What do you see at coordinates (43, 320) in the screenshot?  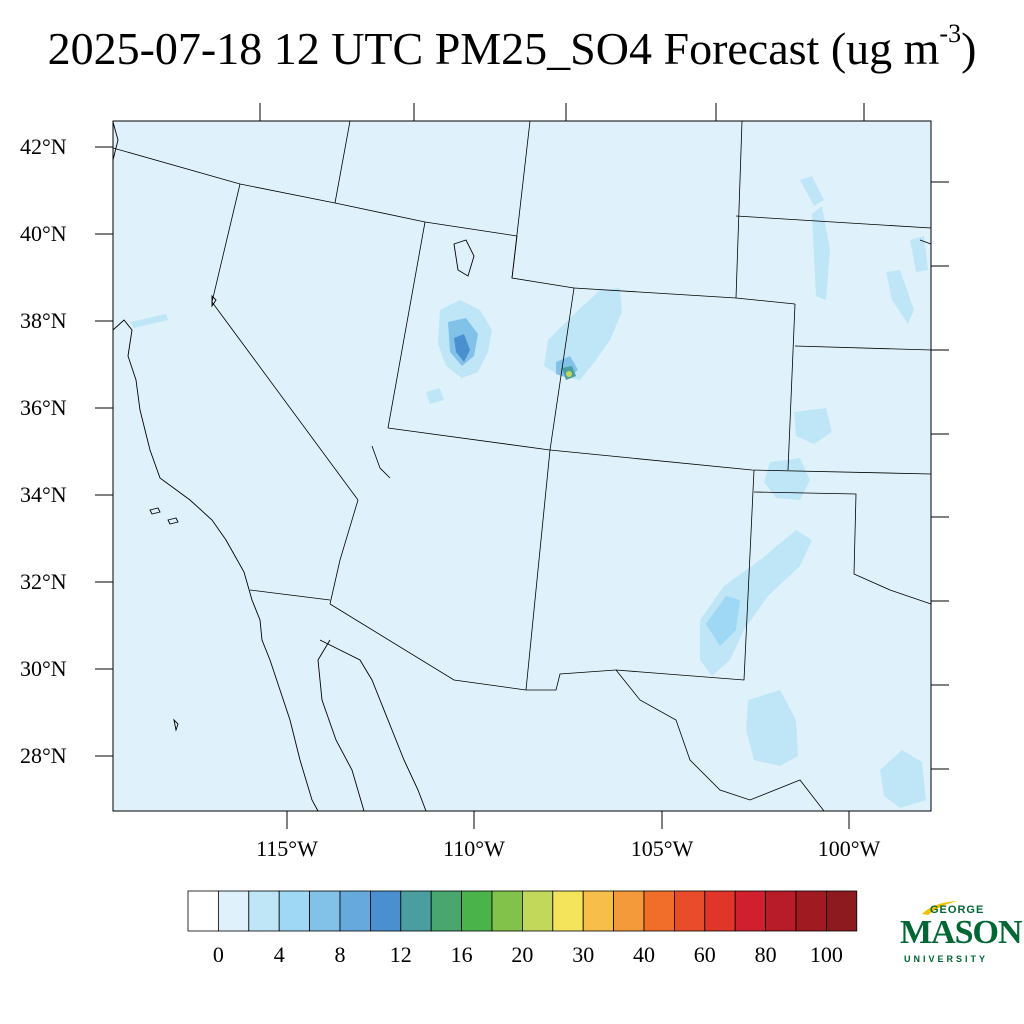 I see `lat-label-38: 38°N` at bounding box center [43, 320].